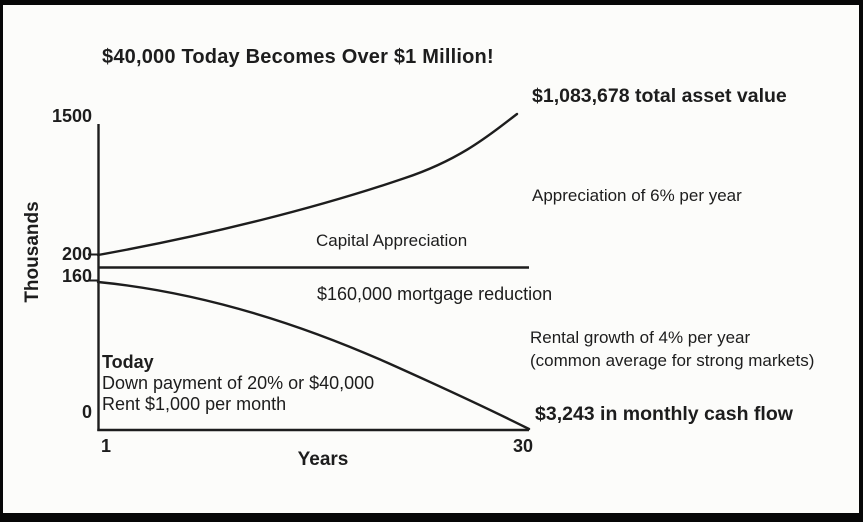  Describe the element at coordinates (128, 362) in the screenshot. I see `today-heading: Today` at that location.